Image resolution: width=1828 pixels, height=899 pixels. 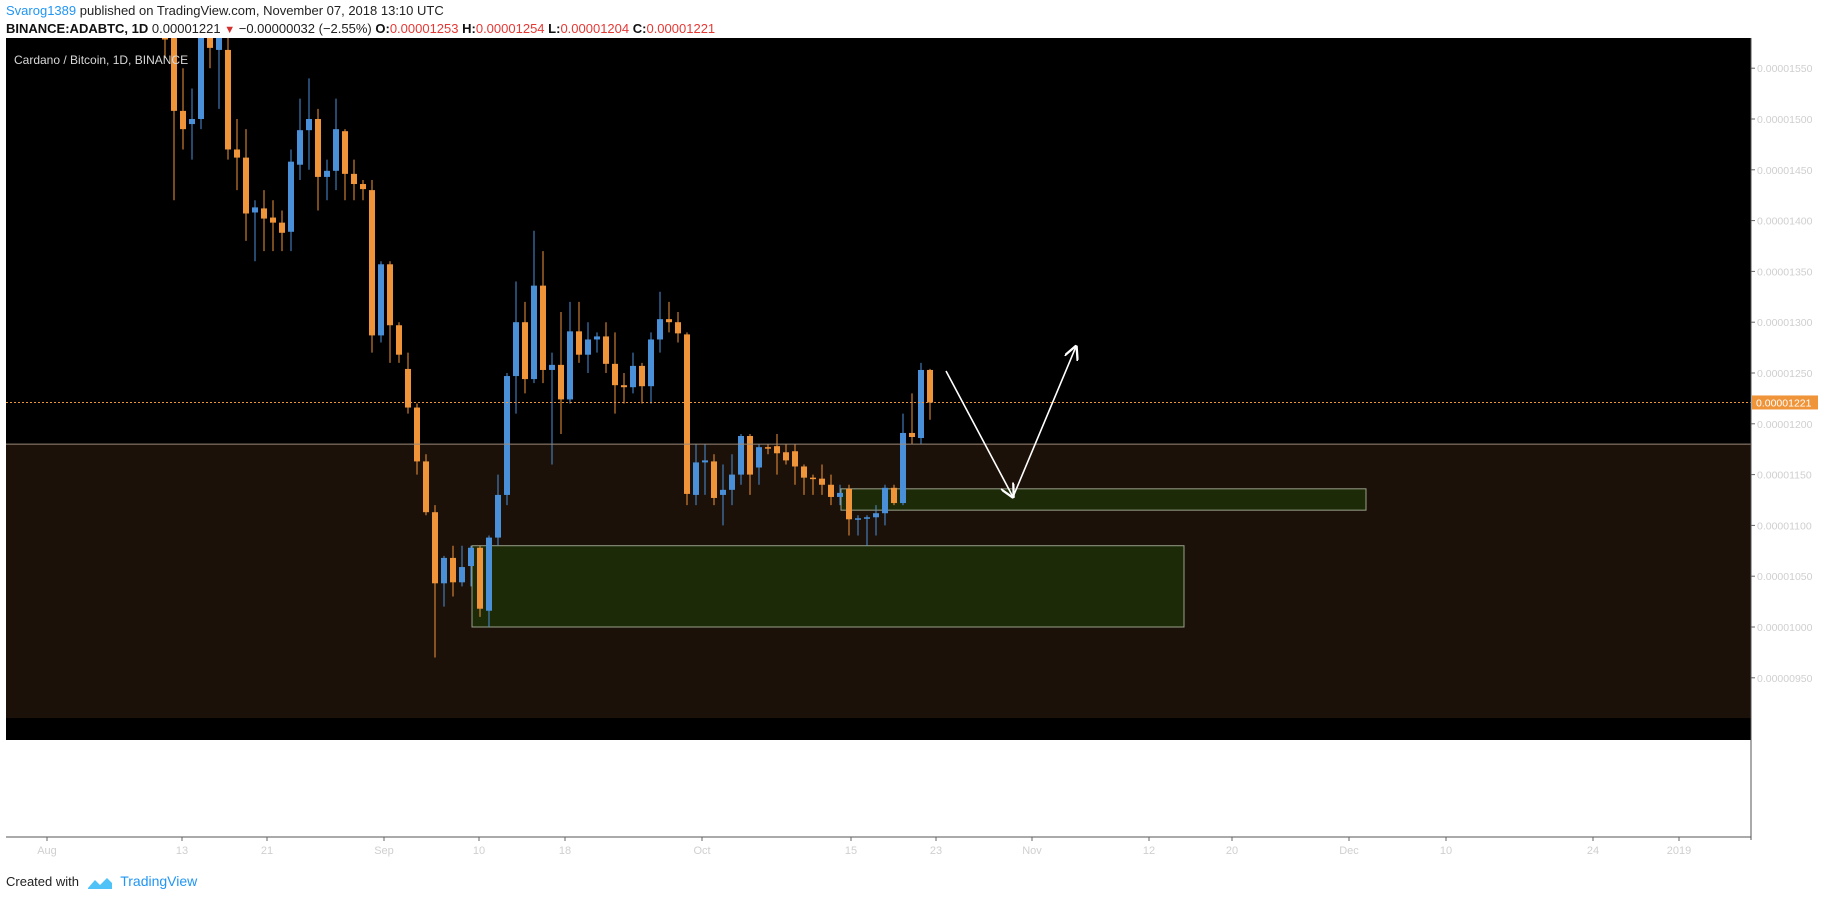 What do you see at coordinates (469, 28) in the screenshot?
I see `high-label: H:` at bounding box center [469, 28].